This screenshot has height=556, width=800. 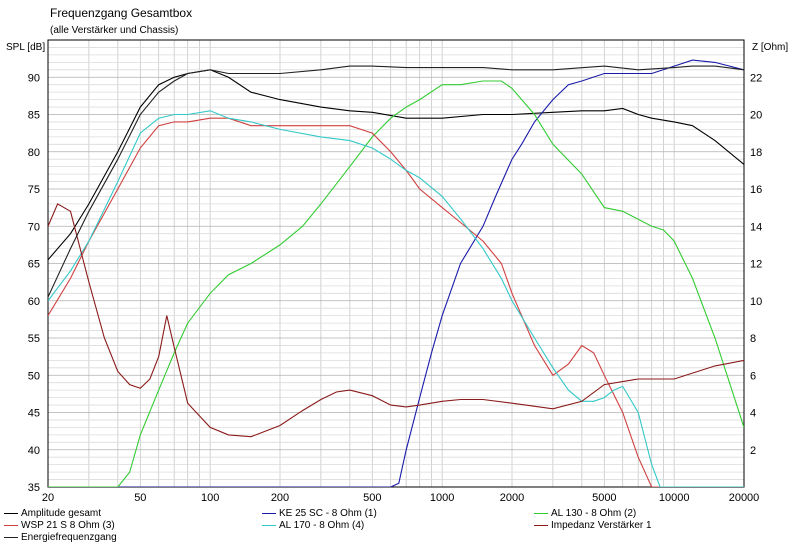 I want to click on legend-label: WSP 21 S 8 Ohm (3), so click(x=68, y=525).